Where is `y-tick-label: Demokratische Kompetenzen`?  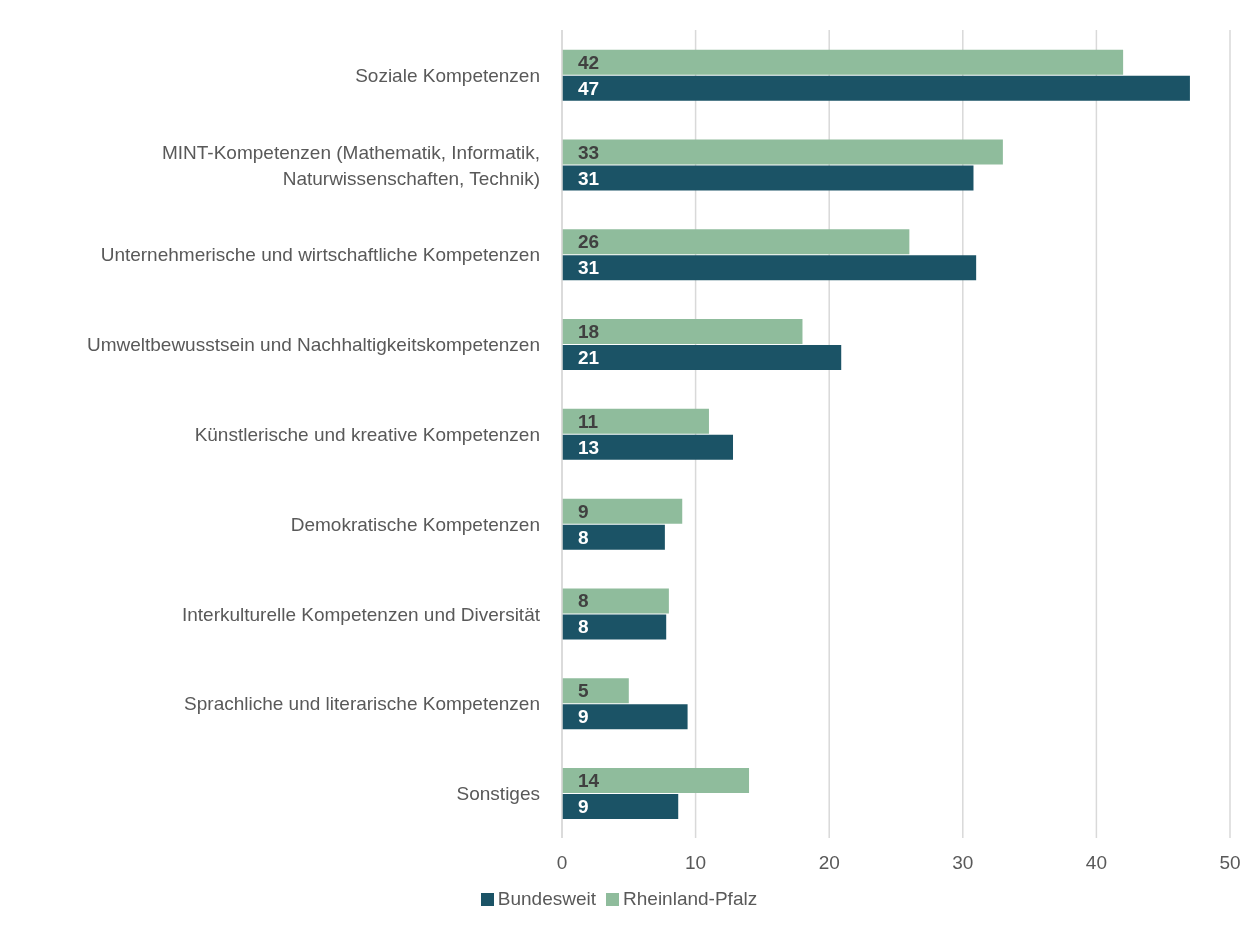
y-tick-label: Demokratische Kompetenzen is located at coordinates (415, 524).